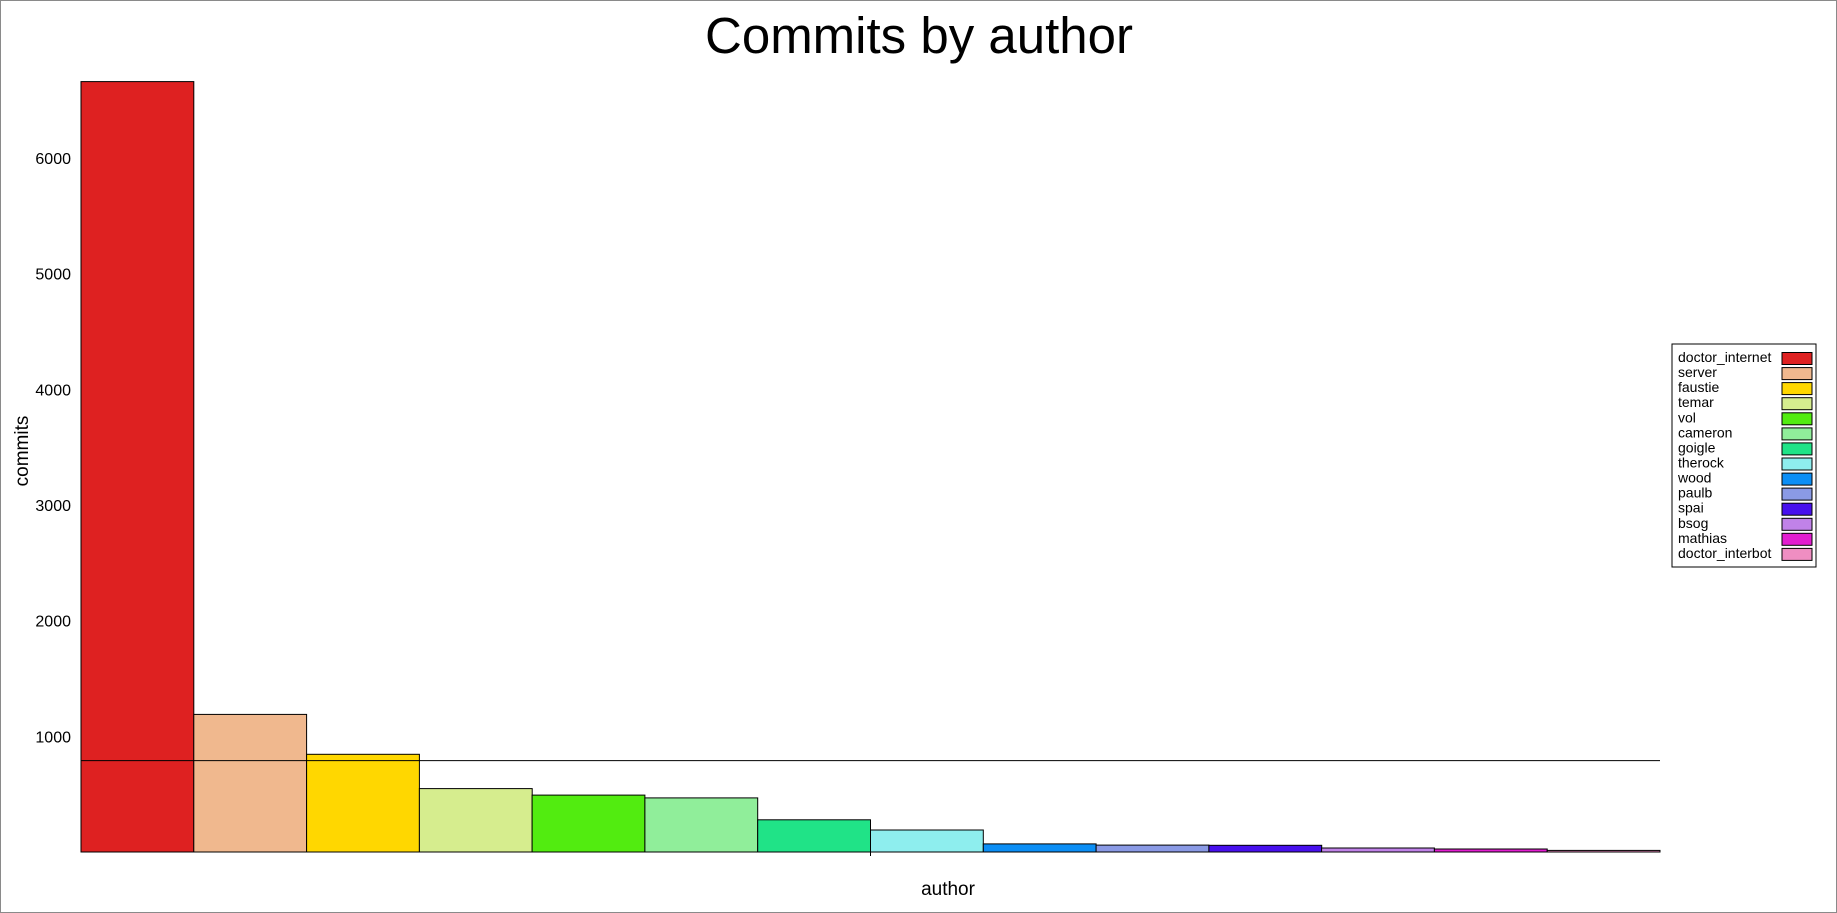 The width and height of the screenshot is (1837, 913). What do you see at coordinates (1797, 479) in the screenshot?
I see `legend-swatch-wood` at bounding box center [1797, 479].